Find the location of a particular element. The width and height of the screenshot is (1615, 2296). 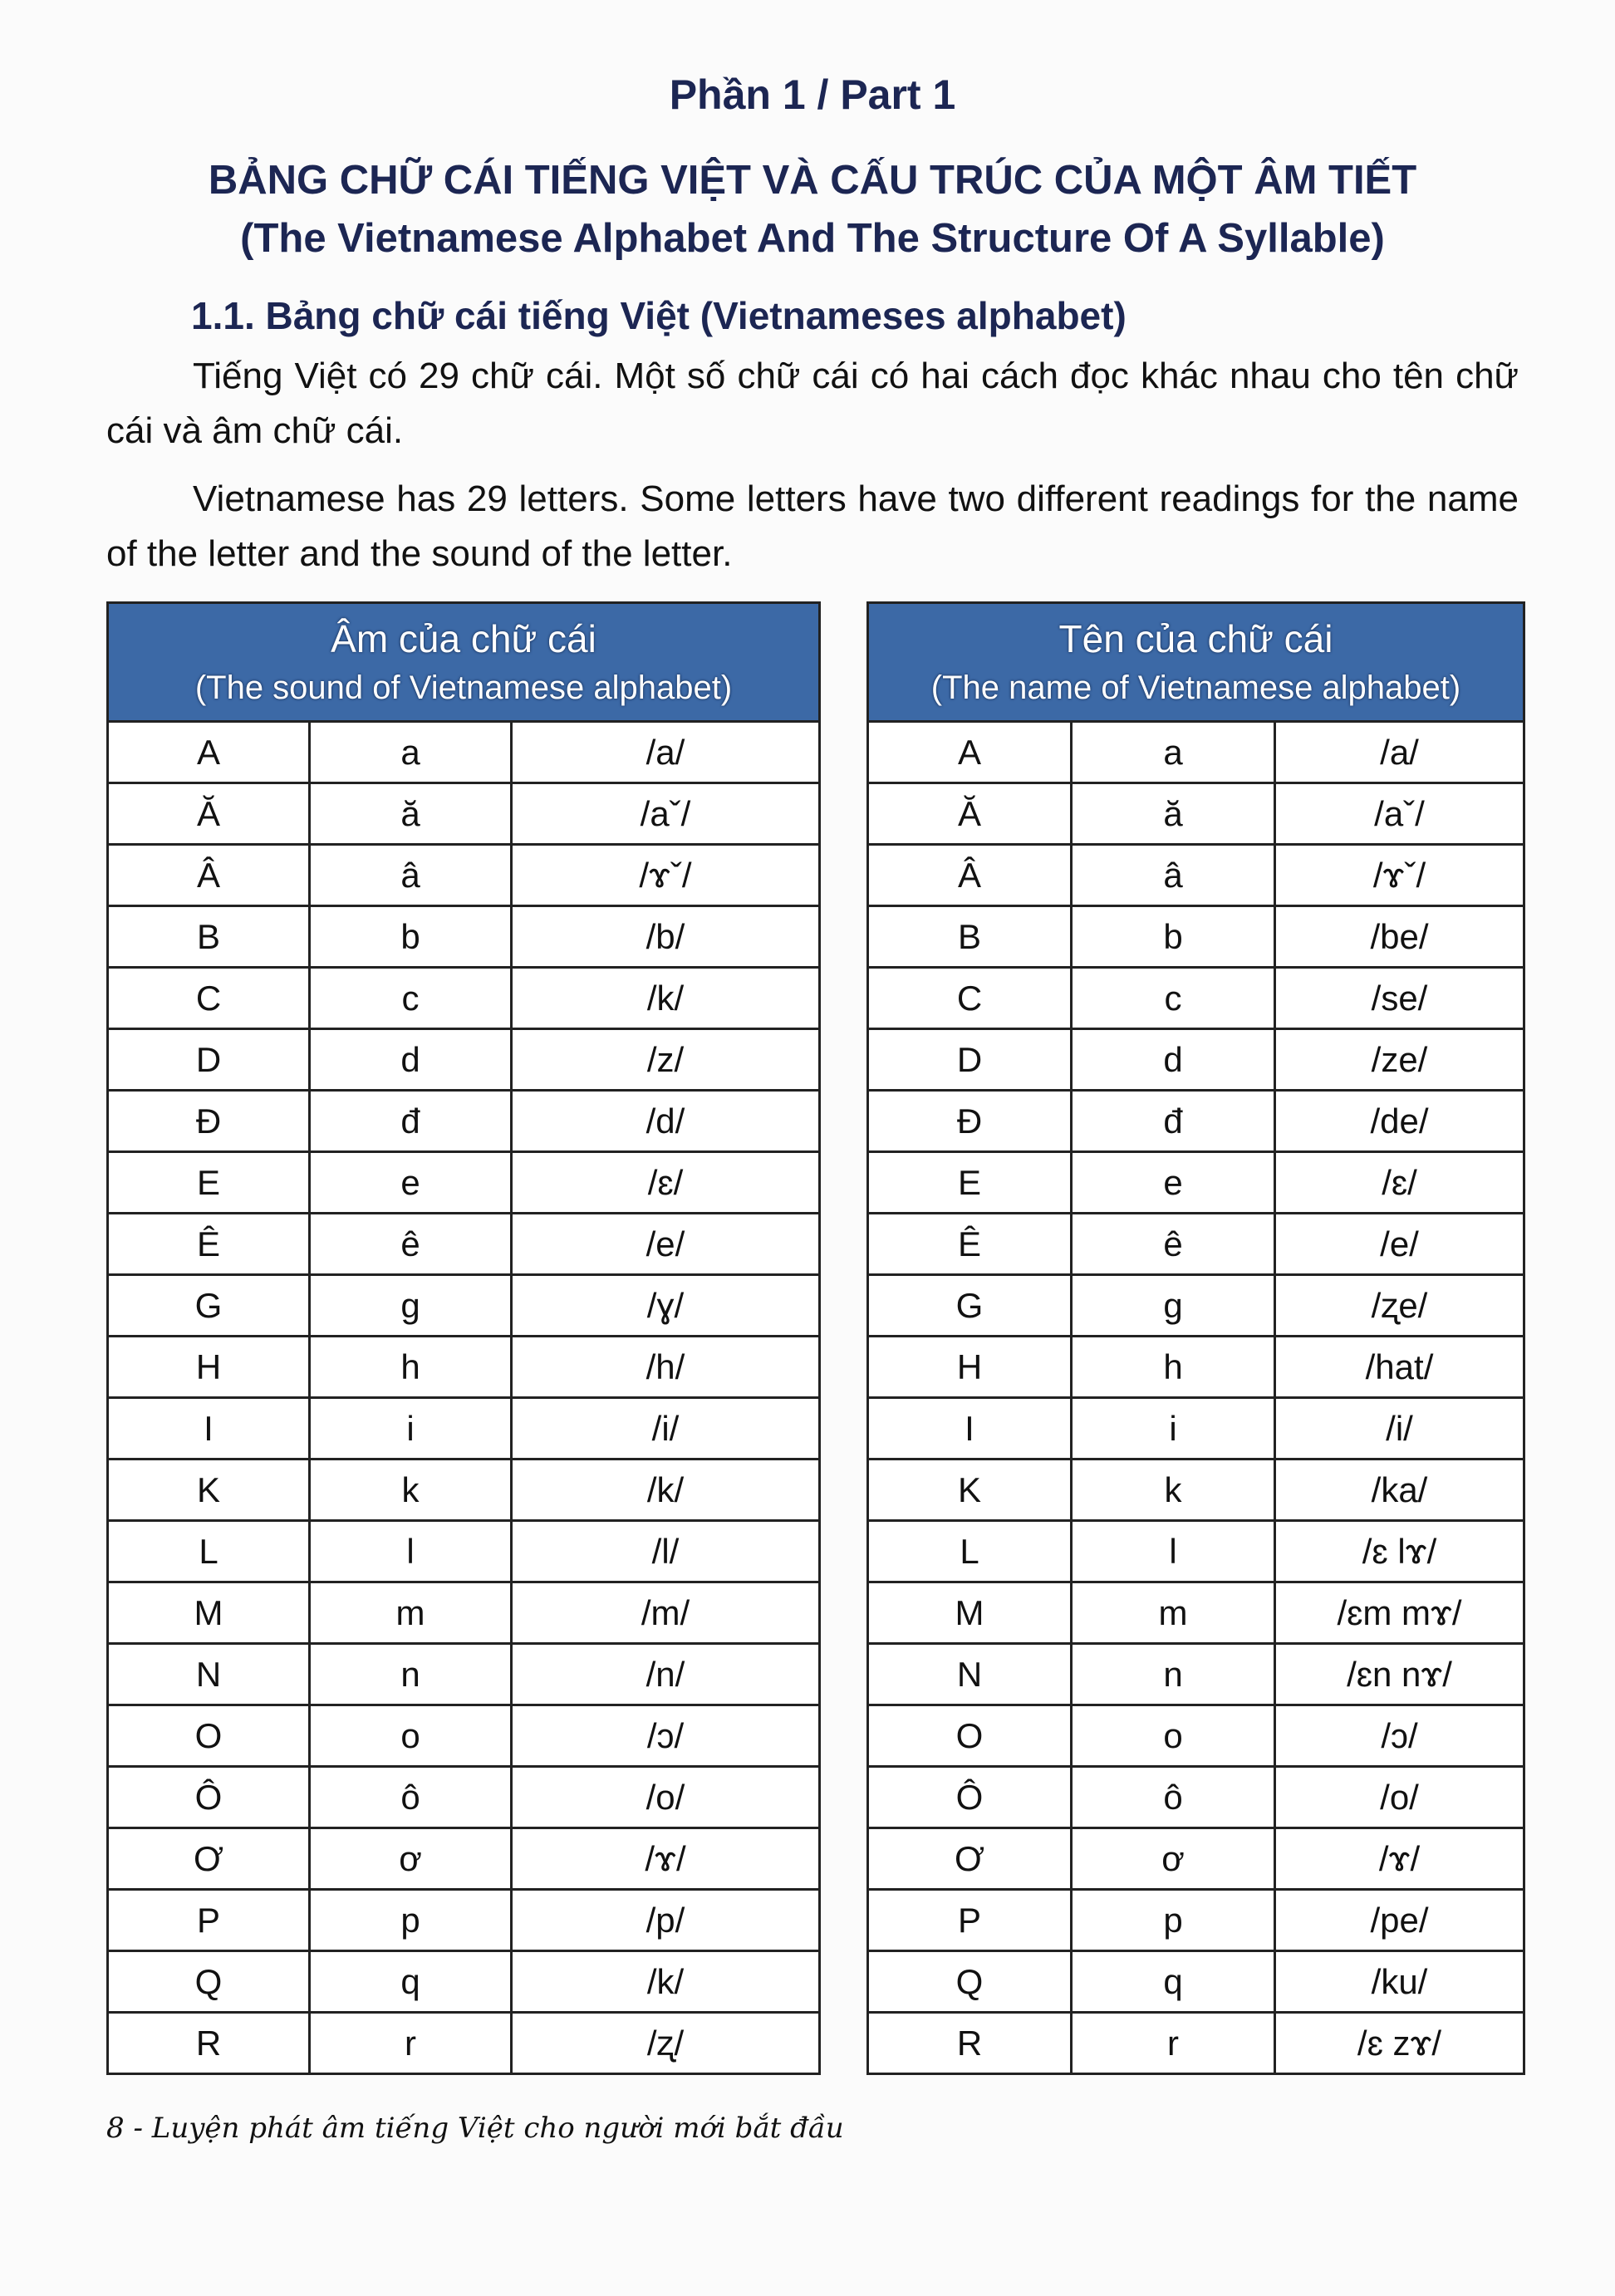

lowercase-letter: m is located at coordinates (1173, 1613).